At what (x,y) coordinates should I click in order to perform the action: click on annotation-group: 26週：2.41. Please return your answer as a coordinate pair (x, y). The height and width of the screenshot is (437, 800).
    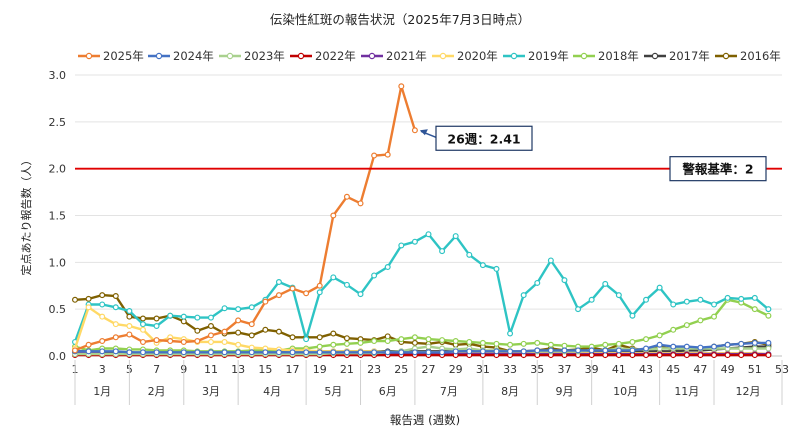
    Looking at the image, I should click on (476, 138).